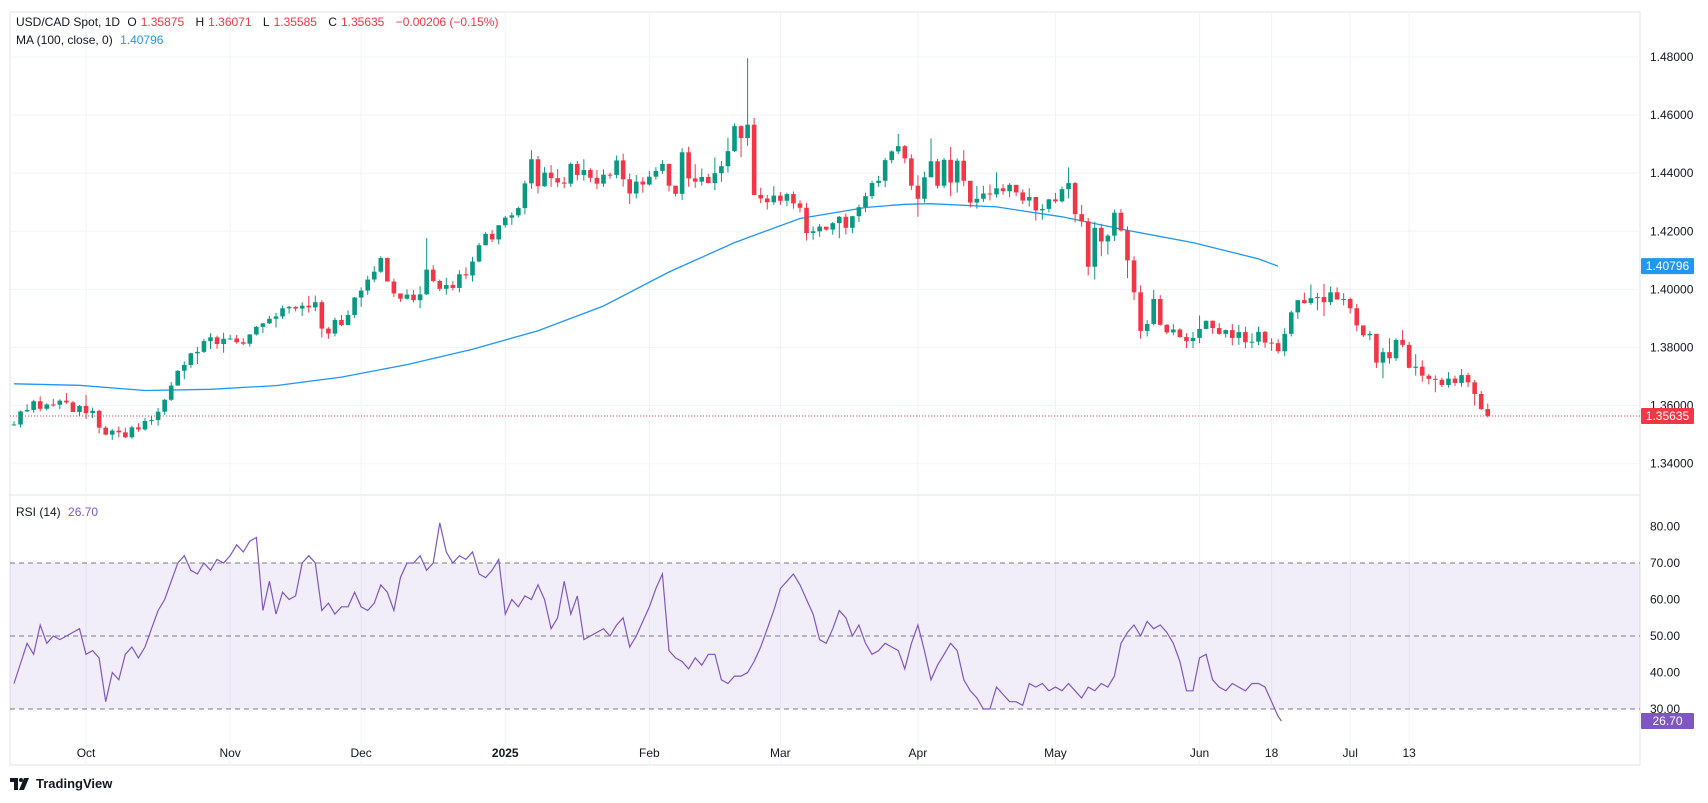 The height and width of the screenshot is (803, 1708). What do you see at coordinates (229, 753) in the screenshot?
I see `time-tick-label: Nov` at bounding box center [229, 753].